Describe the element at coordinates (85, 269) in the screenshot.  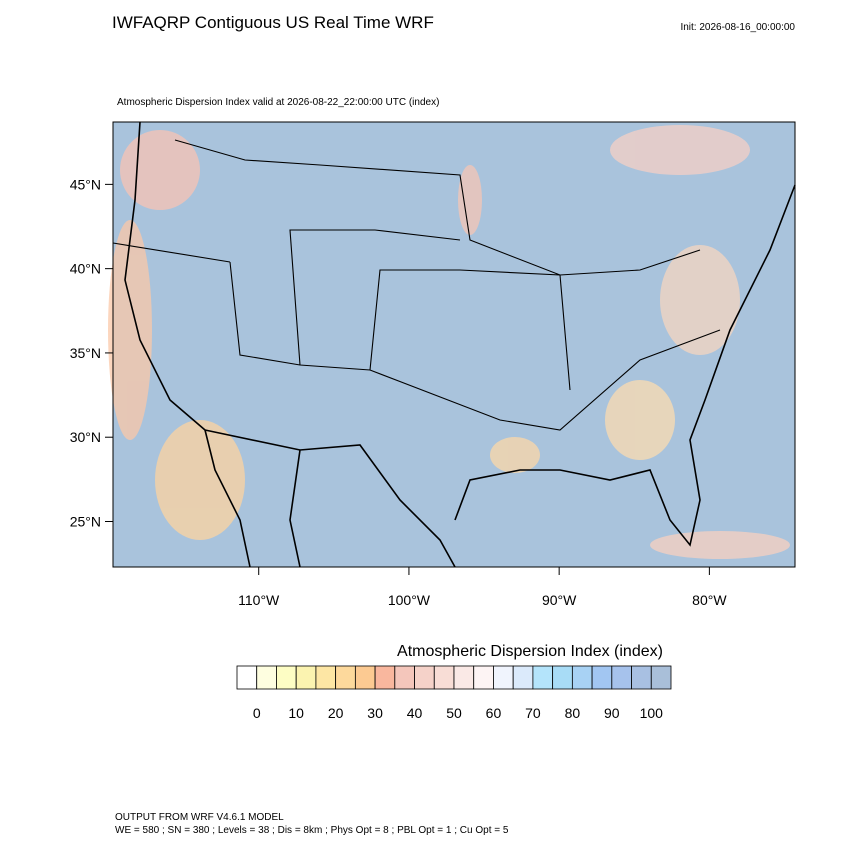
I see `y-tick-label: 40°N` at that location.